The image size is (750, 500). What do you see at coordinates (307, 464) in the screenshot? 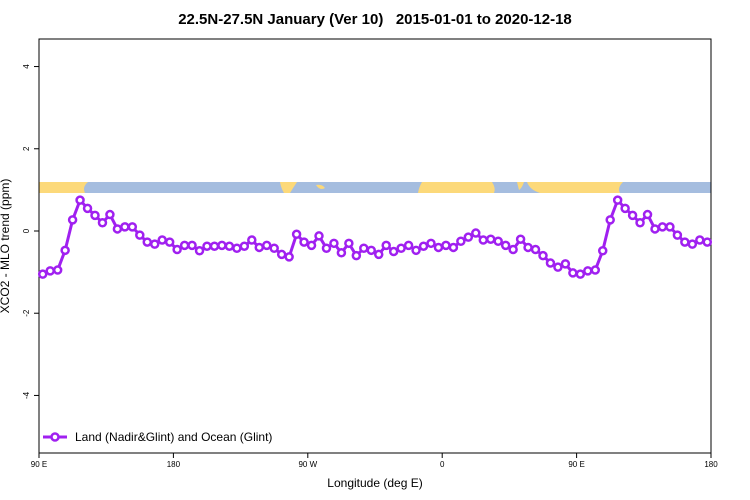
I see `x-tick-label: 90 W` at bounding box center [307, 464].